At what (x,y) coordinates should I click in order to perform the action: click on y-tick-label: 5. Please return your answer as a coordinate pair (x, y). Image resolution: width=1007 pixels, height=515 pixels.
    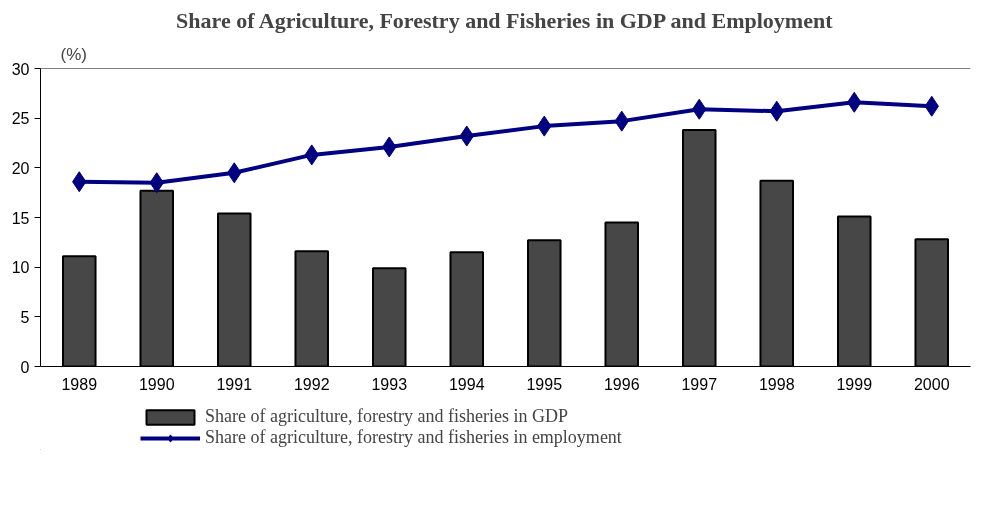
    Looking at the image, I should click on (25, 317).